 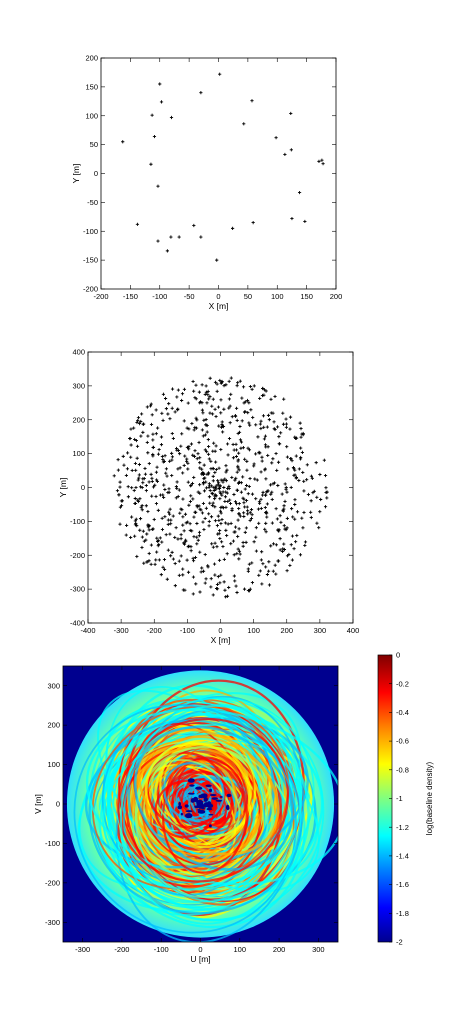 What do you see at coordinates (221, 640) in the screenshot?
I see `x-axis-label: X [m]` at bounding box center [221, 640].